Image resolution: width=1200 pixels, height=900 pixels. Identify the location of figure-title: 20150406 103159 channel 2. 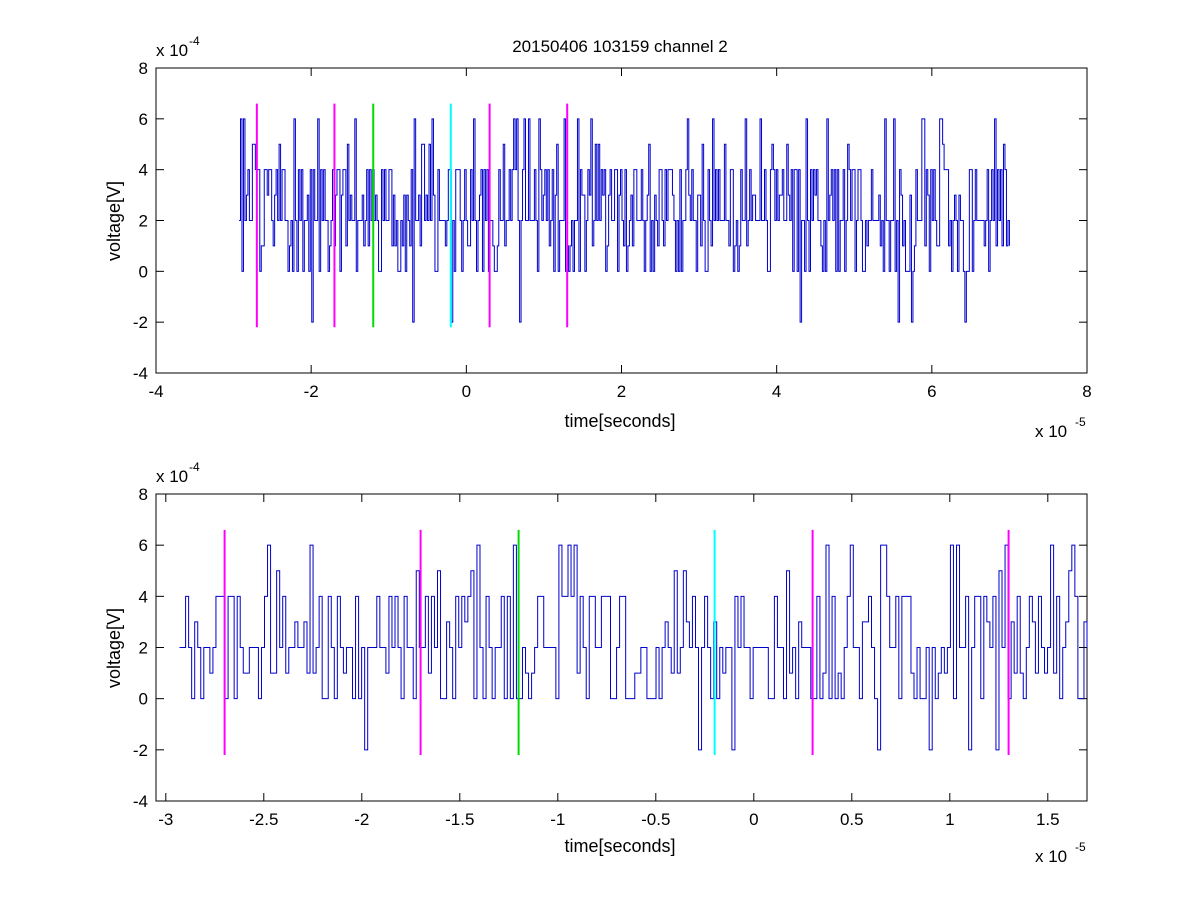
(620, 46).